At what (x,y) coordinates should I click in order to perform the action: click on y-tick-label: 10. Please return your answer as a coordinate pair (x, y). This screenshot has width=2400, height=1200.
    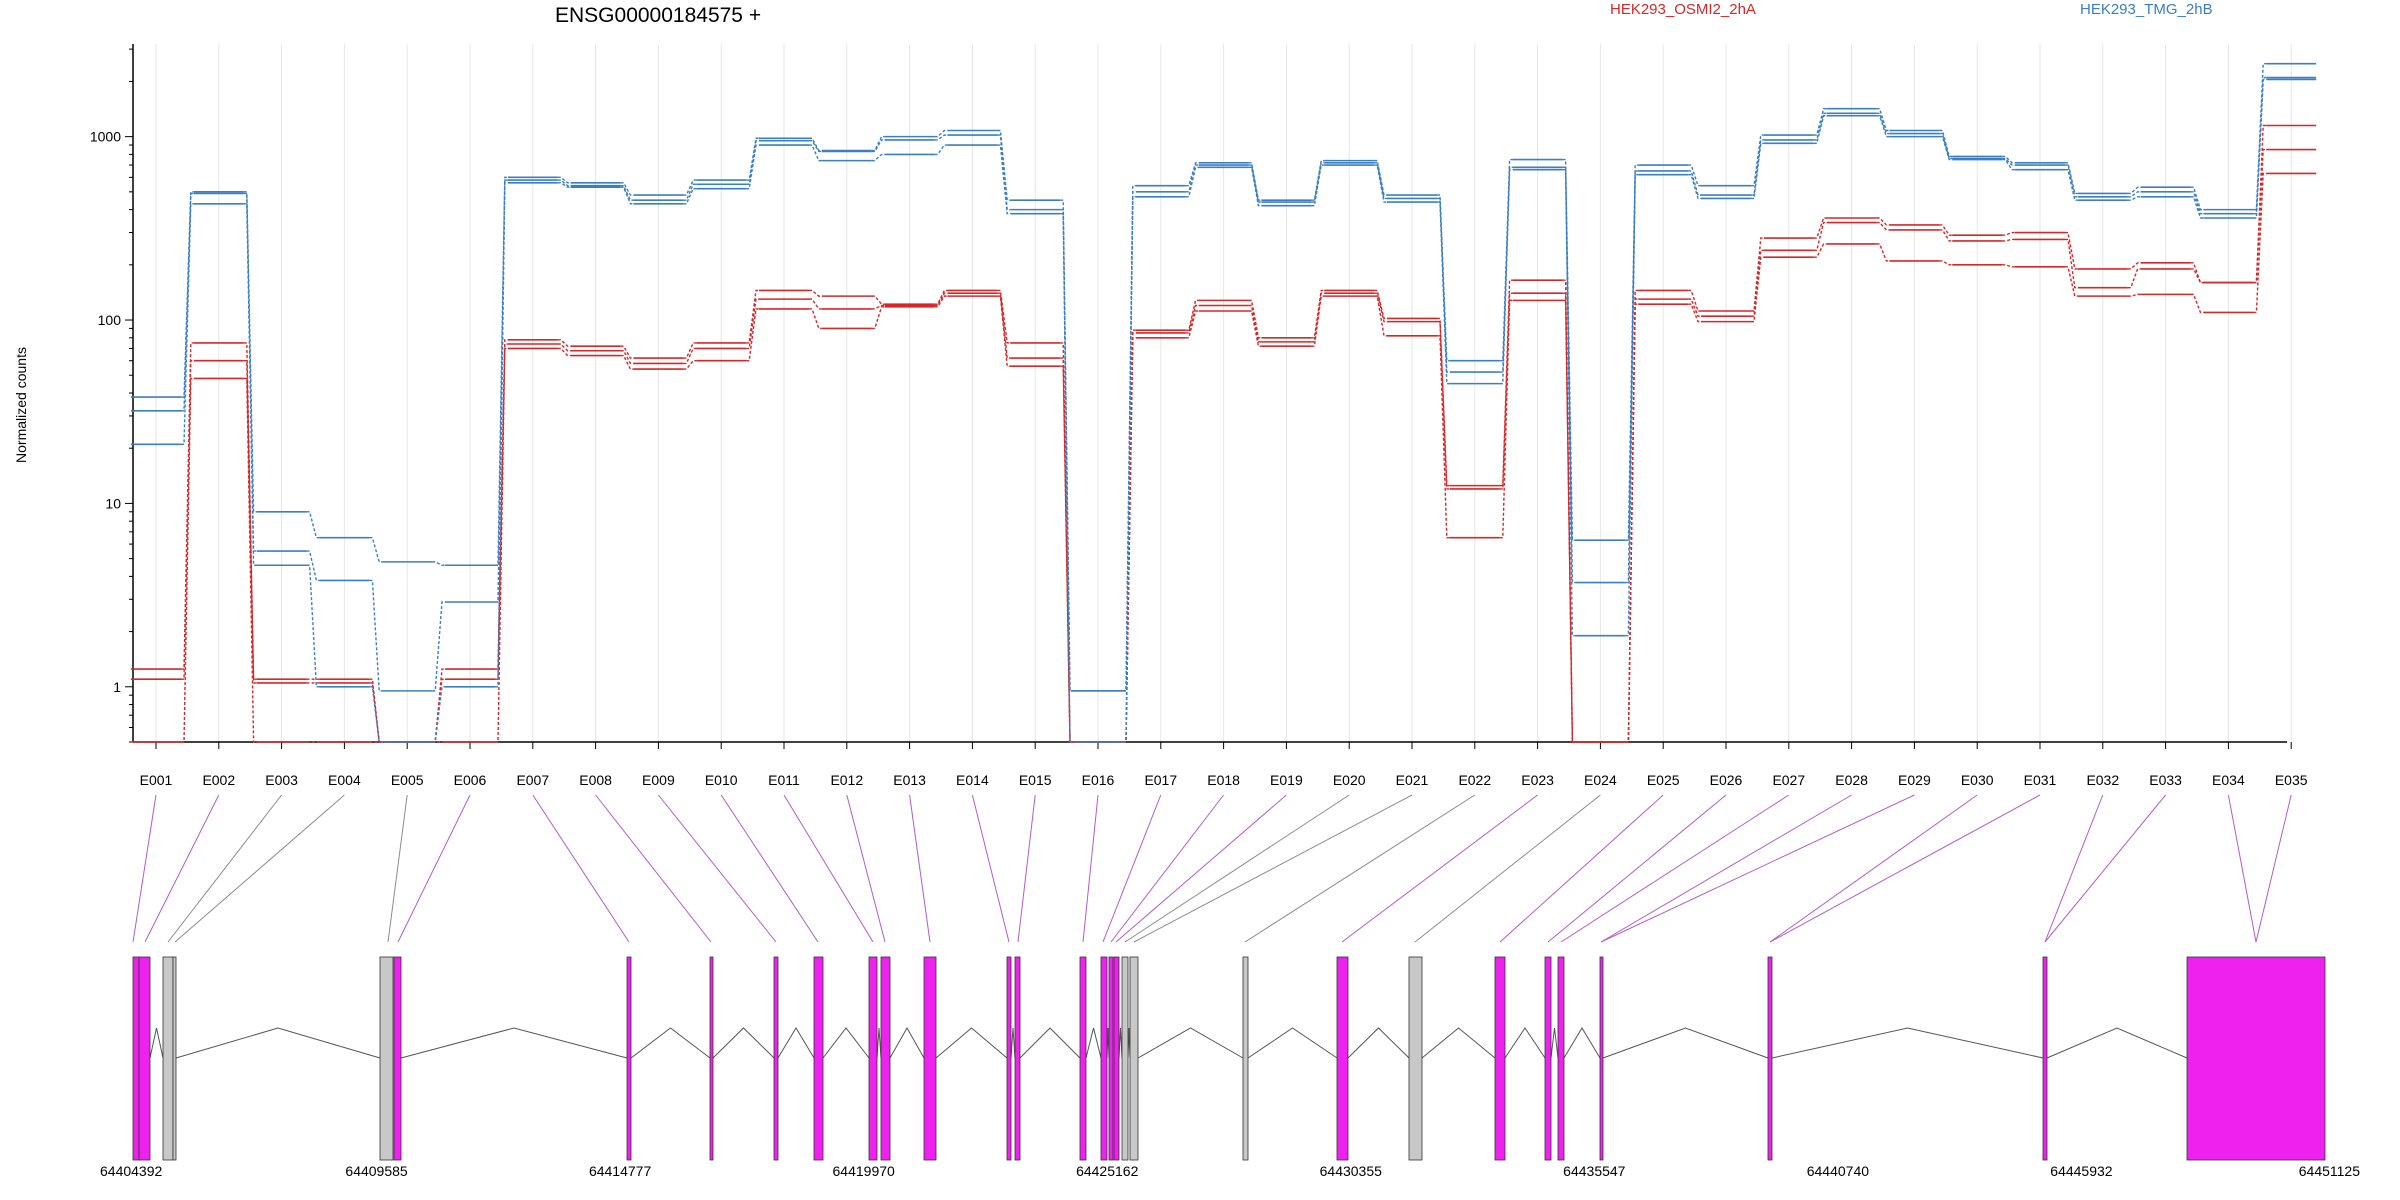
    Looking at the image, I should click on (113, 503).